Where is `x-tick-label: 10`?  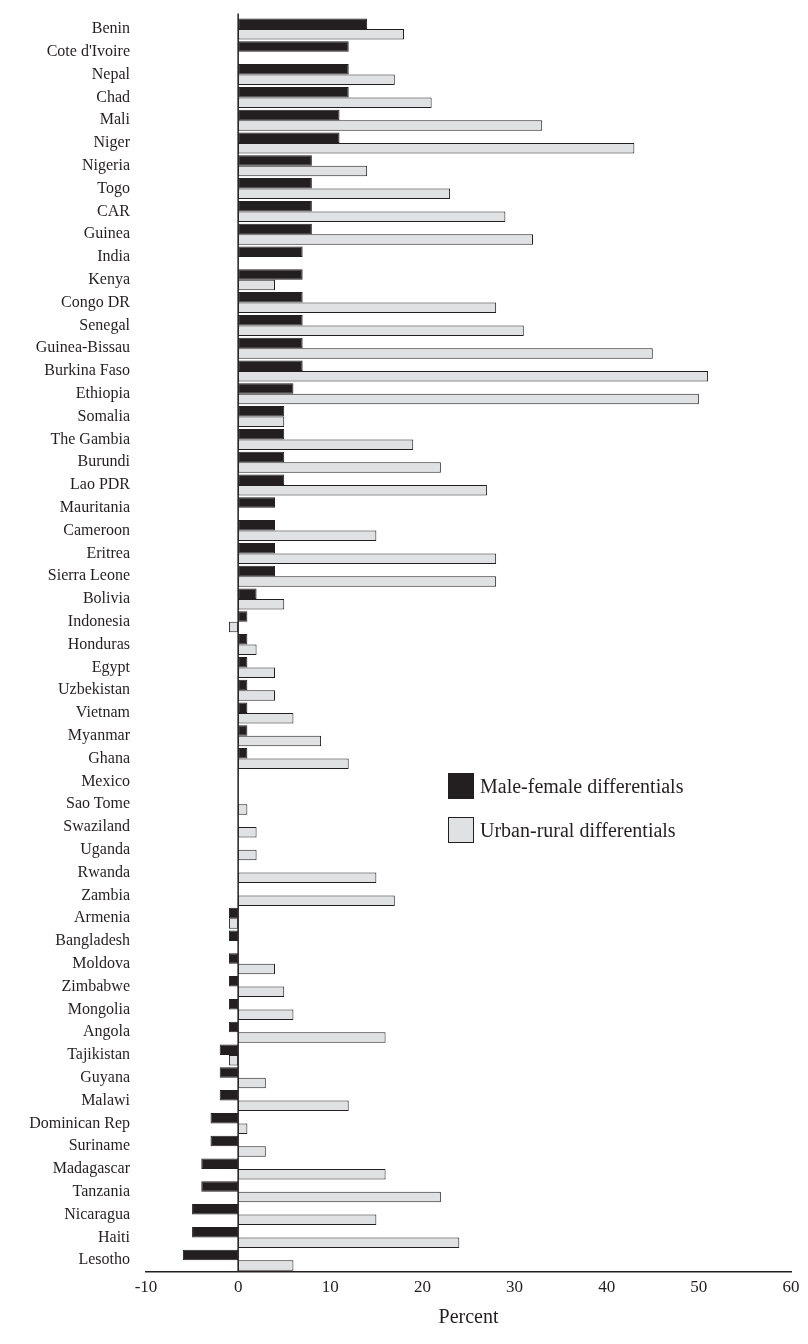
x-tick-label: 10 is located at coordinates (330, 1287).